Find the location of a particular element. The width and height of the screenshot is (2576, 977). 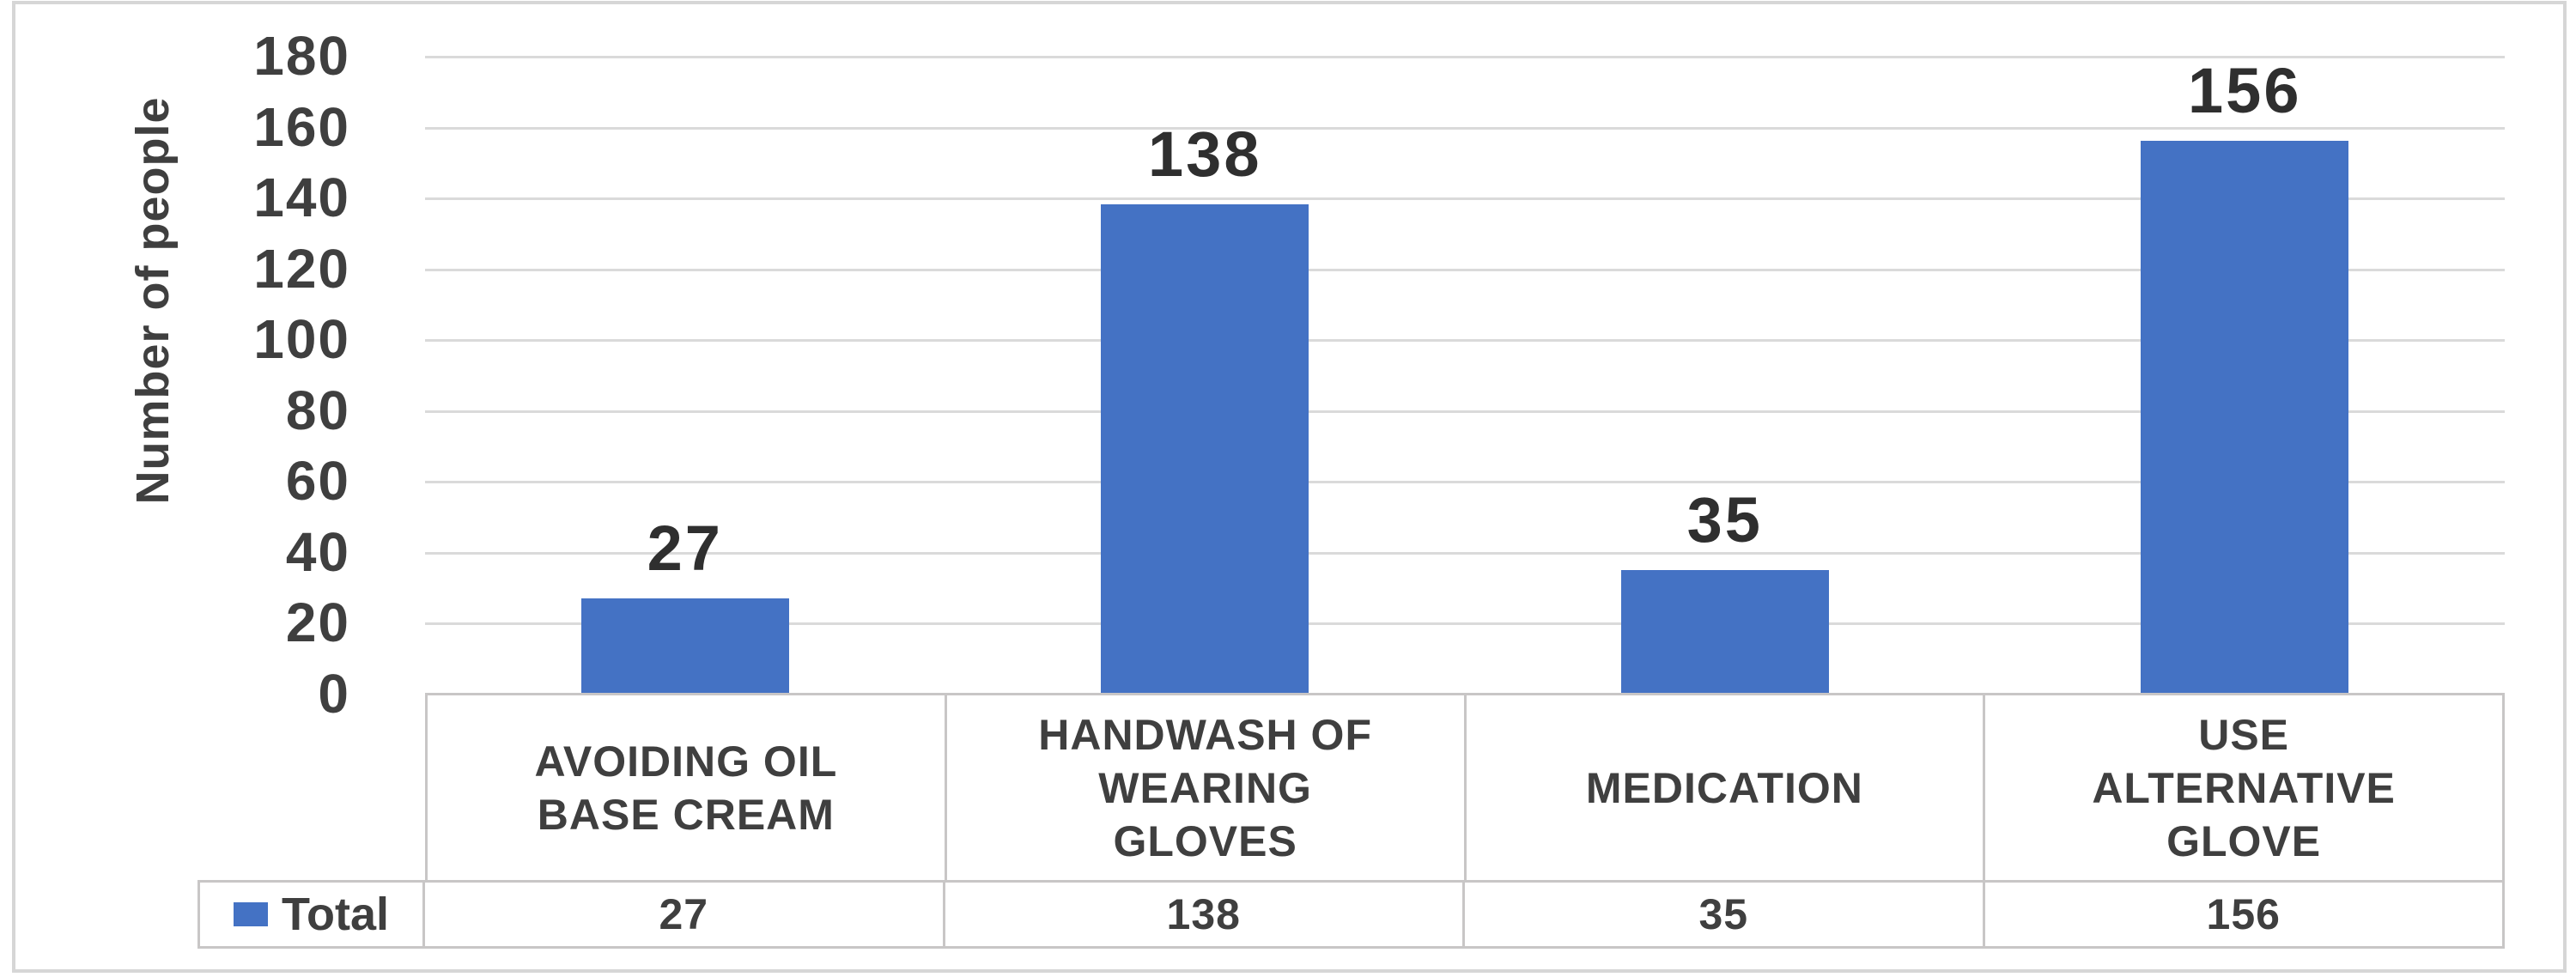

y-axis-tick-label: 120 is located at coordinates (301, 268).